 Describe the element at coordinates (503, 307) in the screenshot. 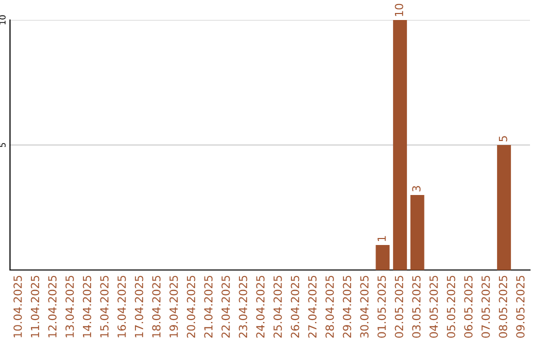

I see `x-tick-label: 08.05.2025` at that location.